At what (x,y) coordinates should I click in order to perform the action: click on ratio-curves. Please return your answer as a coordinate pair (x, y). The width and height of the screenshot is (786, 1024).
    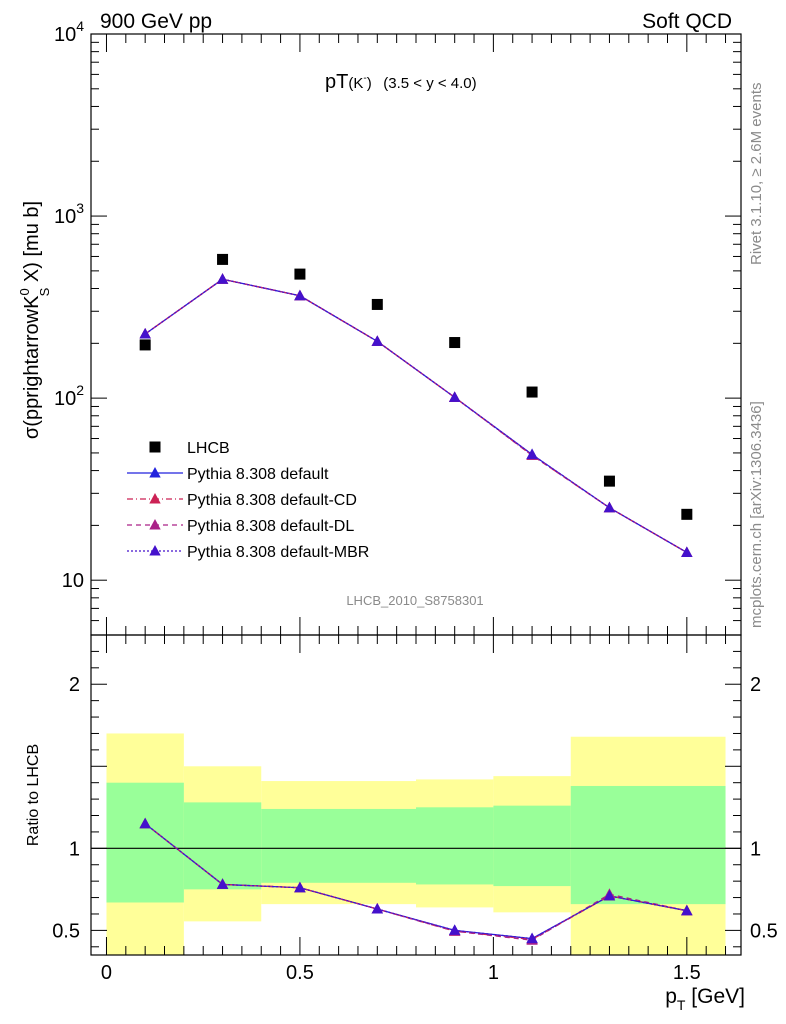
    Looking at the image, I should click on (416, 881).